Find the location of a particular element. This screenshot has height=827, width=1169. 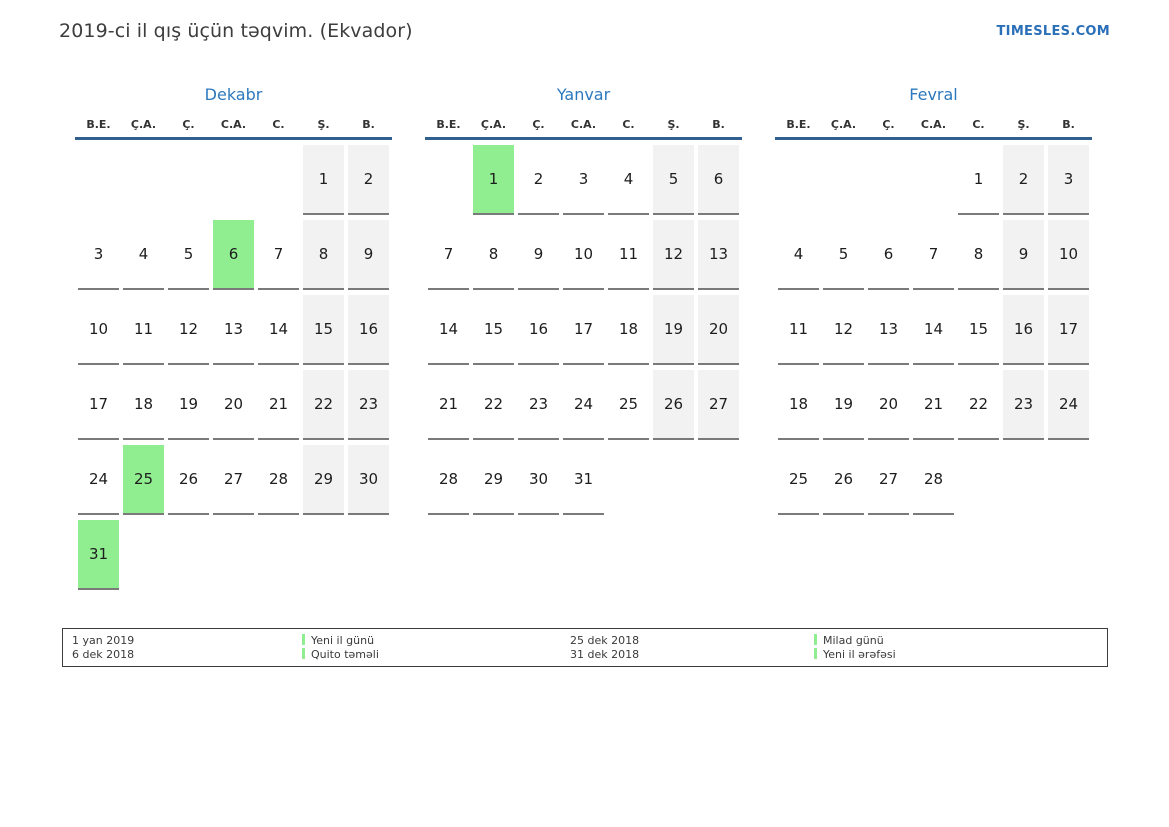

holiday-day-cell: 25 is located at coordinates (143, 480).